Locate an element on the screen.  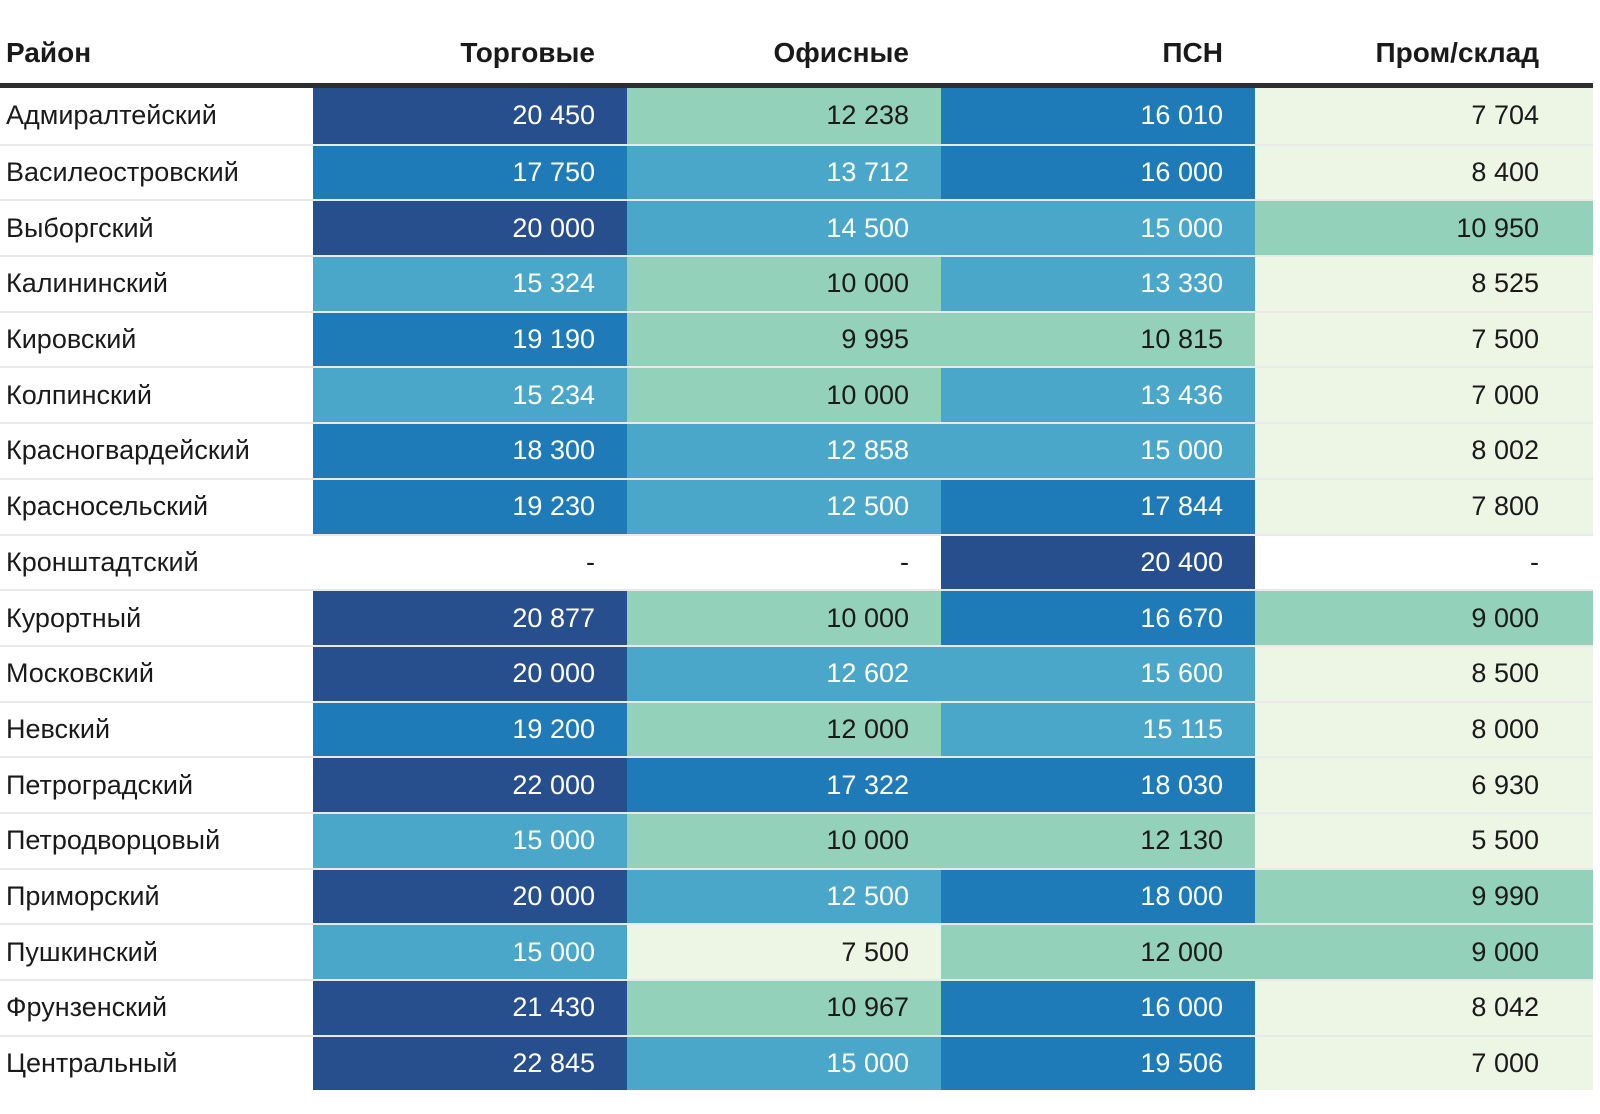
value-cell-psn: 13 330 is located at coordinates (1098, 284).